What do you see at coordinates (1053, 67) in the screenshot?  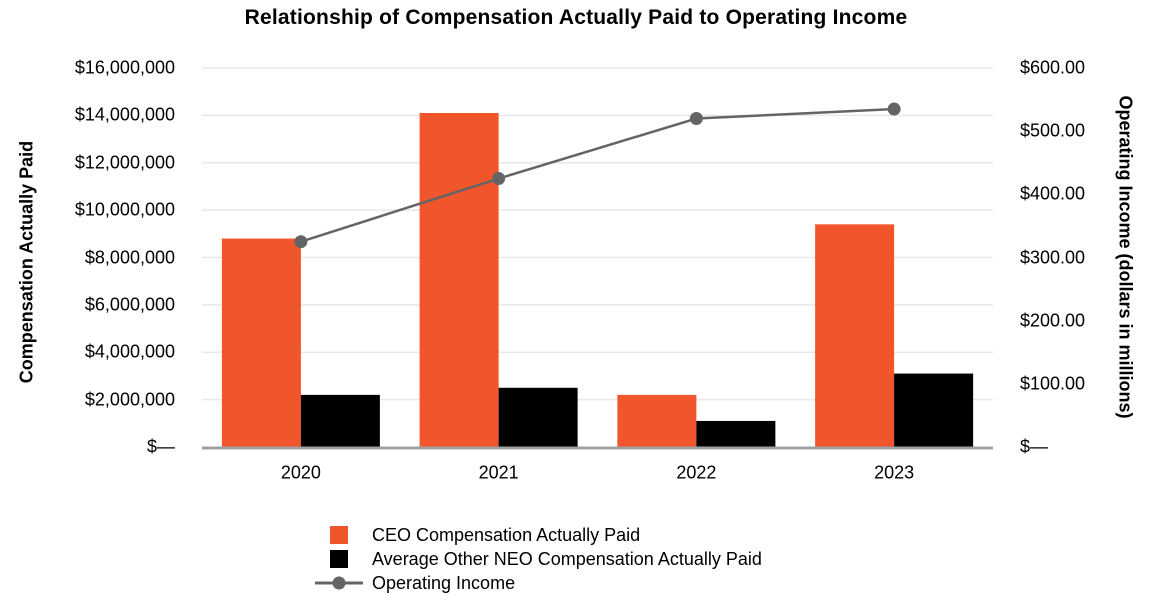 I see `right-axis-tick-label: $600.00` at bounding box center [1053, 67].